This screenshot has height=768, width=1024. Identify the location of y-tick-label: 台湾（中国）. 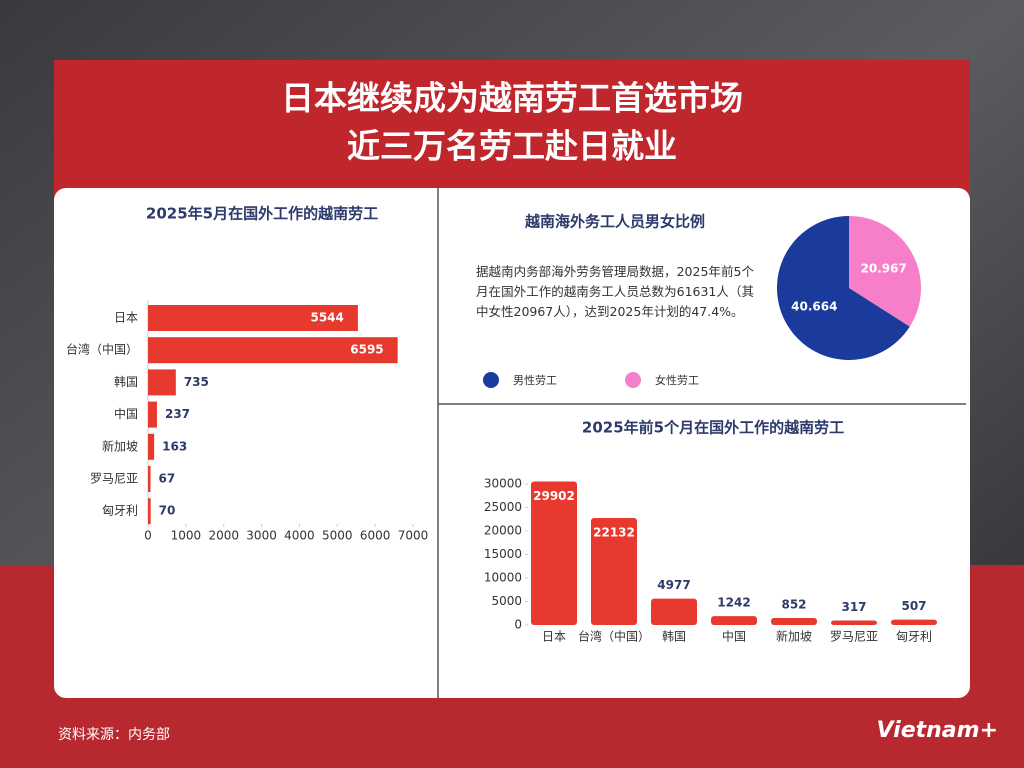
(102, 349).